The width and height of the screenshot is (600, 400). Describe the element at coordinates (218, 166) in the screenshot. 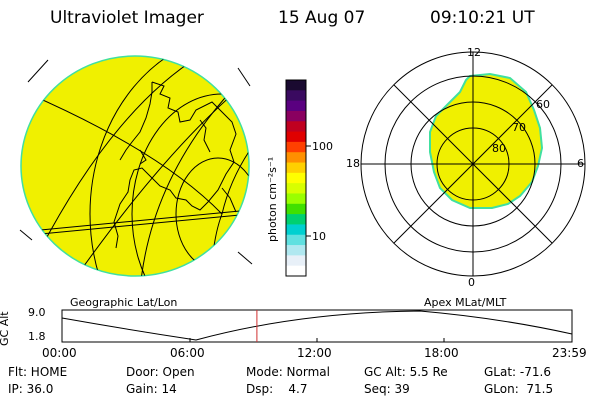

I see `coastline-detail` at that location.